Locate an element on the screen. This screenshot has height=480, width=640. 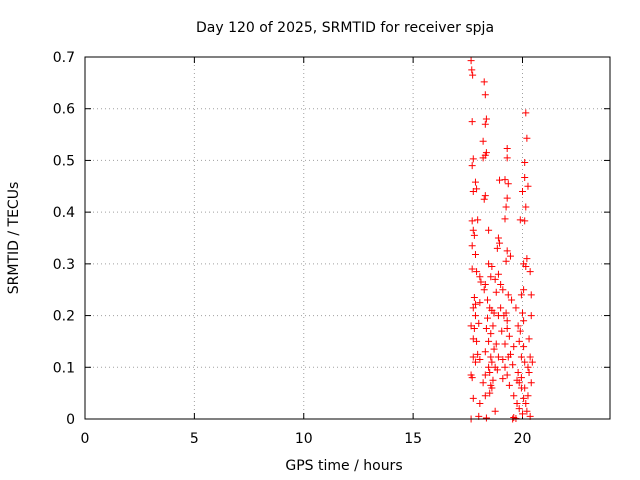
y-tick-label: 0.3 is located at coordinates (64, 265).